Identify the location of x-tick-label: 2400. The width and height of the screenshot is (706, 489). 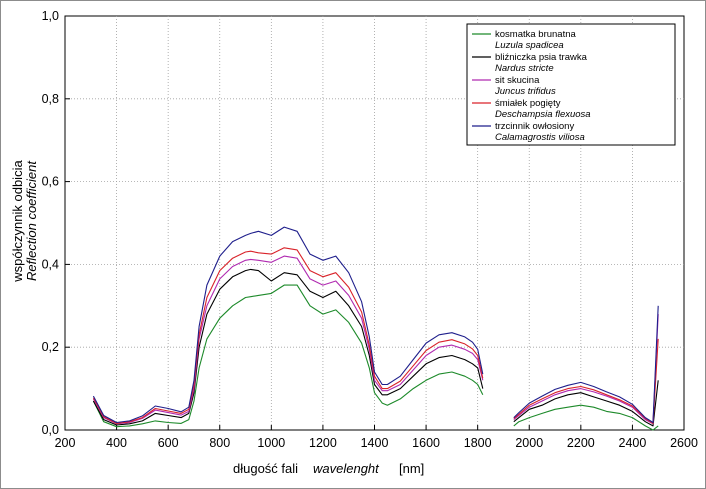
(633, 443).